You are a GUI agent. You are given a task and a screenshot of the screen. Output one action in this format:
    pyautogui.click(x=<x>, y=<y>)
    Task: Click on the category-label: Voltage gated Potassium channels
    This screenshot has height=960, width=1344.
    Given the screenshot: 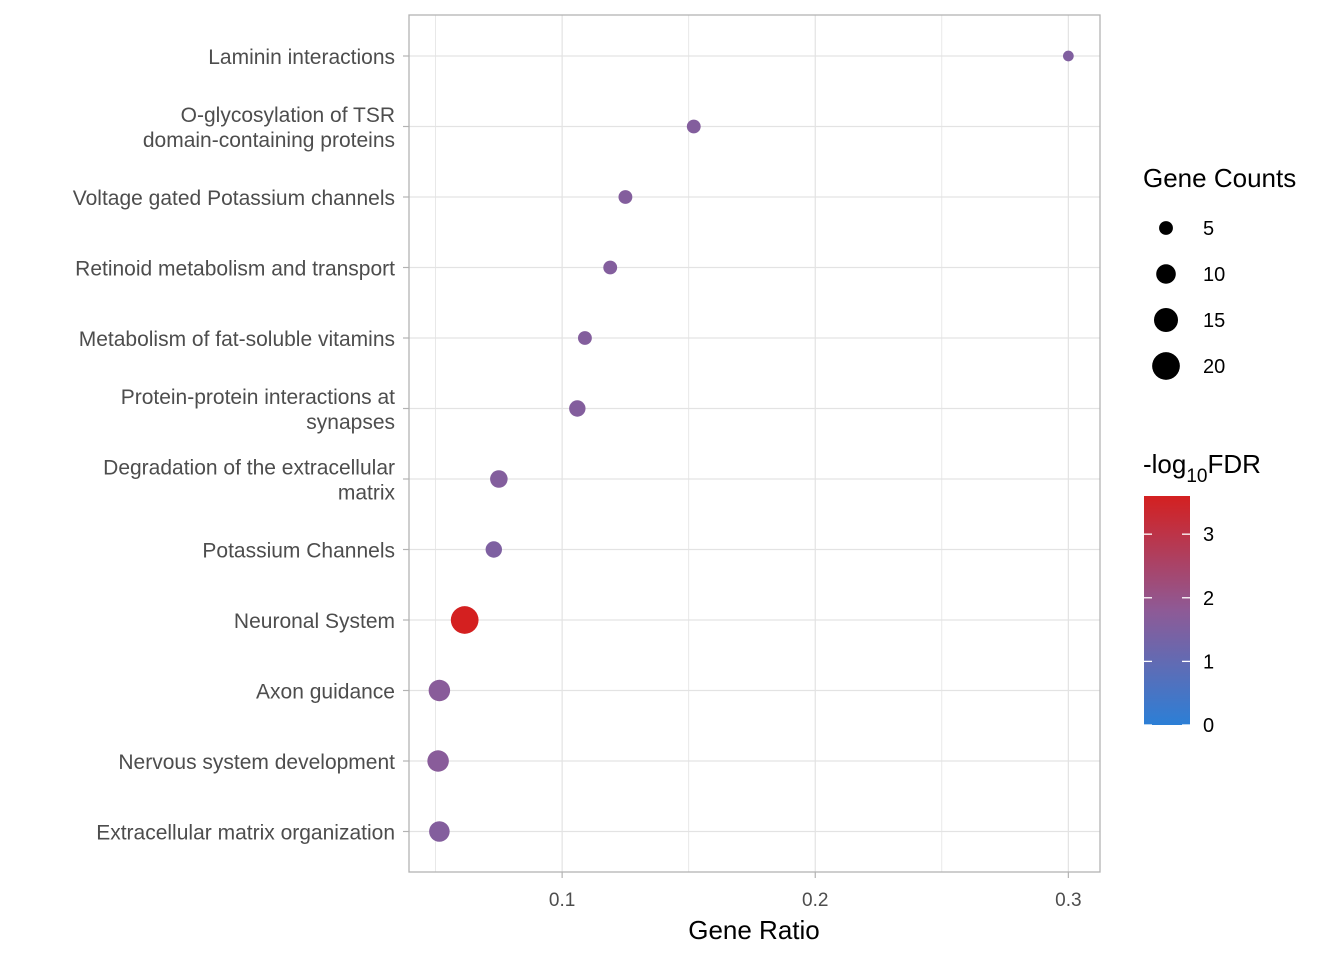 What is the action you would take?
    pyautogui.click(x=234, y=198)
    